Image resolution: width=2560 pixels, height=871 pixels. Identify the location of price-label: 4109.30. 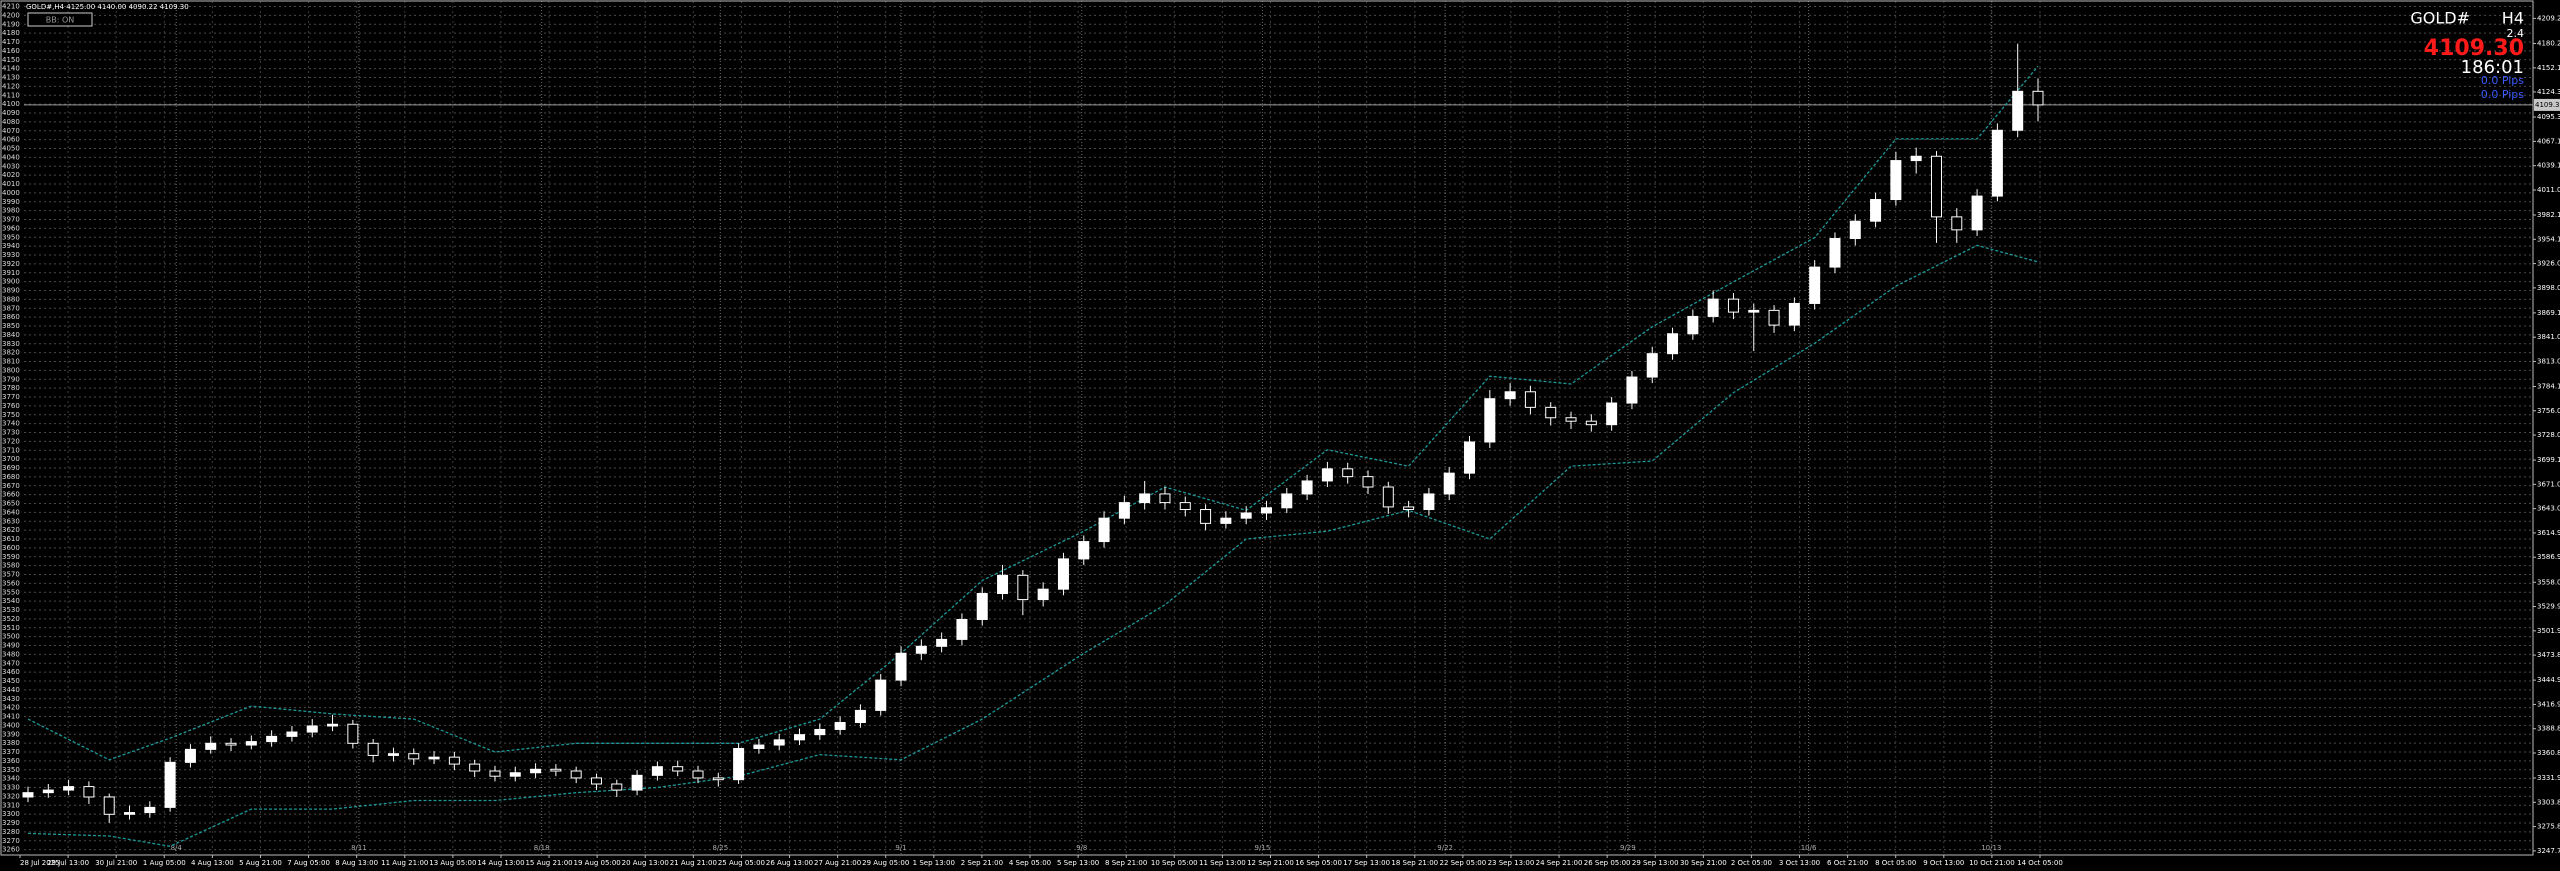
(2547, 105).